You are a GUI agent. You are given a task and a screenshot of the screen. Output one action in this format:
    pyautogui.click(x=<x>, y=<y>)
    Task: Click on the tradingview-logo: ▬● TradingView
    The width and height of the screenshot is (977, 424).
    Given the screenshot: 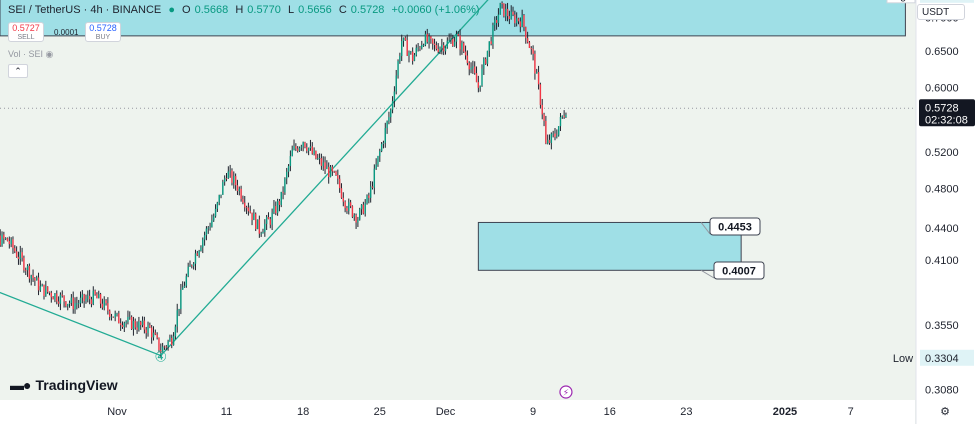 What is the action you would take?
    pyautogui.click(x=64, y=385)
    